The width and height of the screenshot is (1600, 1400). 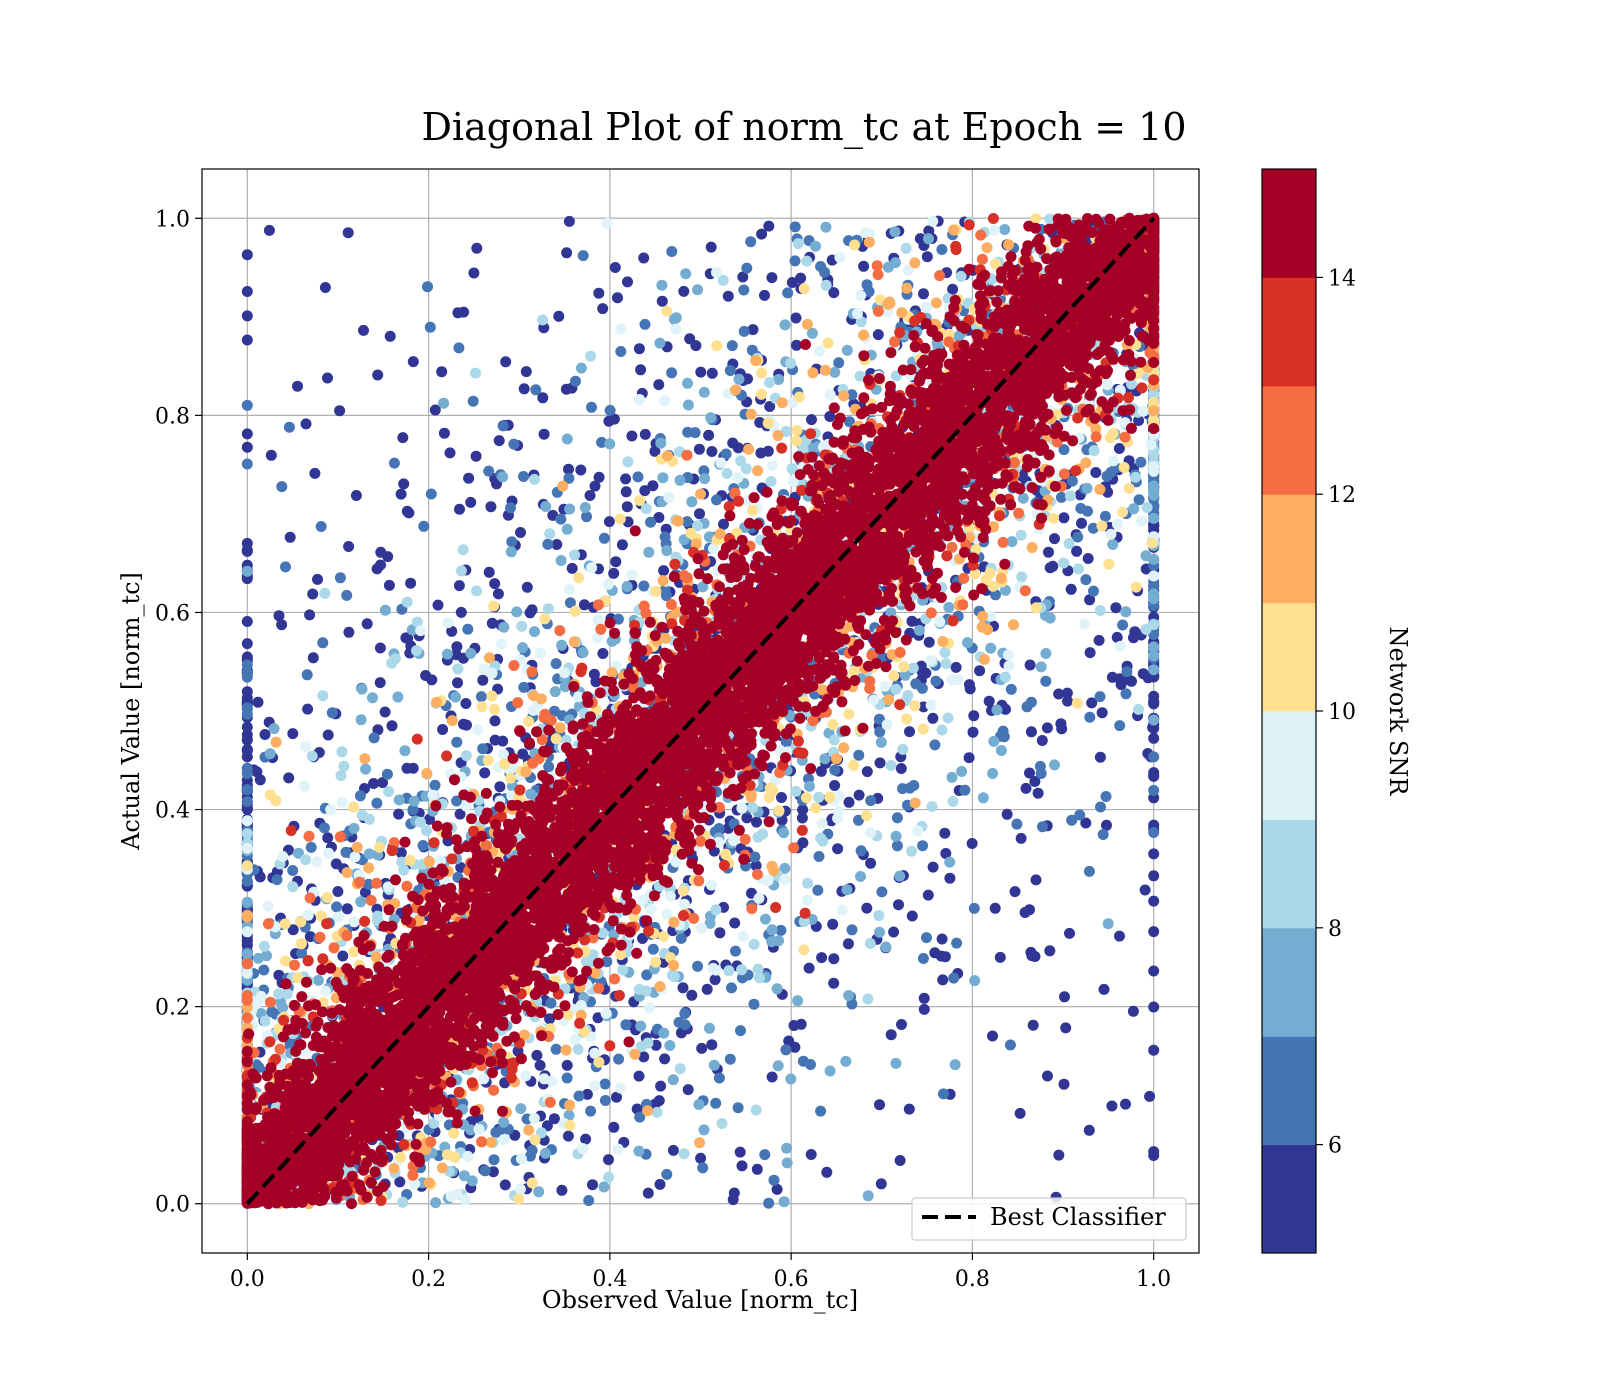 What do you see at coordinates (803, 127) in the screenshot?
I see `chart-title: Diagonal Plot of norm_tc at Epoch = 10` at bounding box center [803, 127].